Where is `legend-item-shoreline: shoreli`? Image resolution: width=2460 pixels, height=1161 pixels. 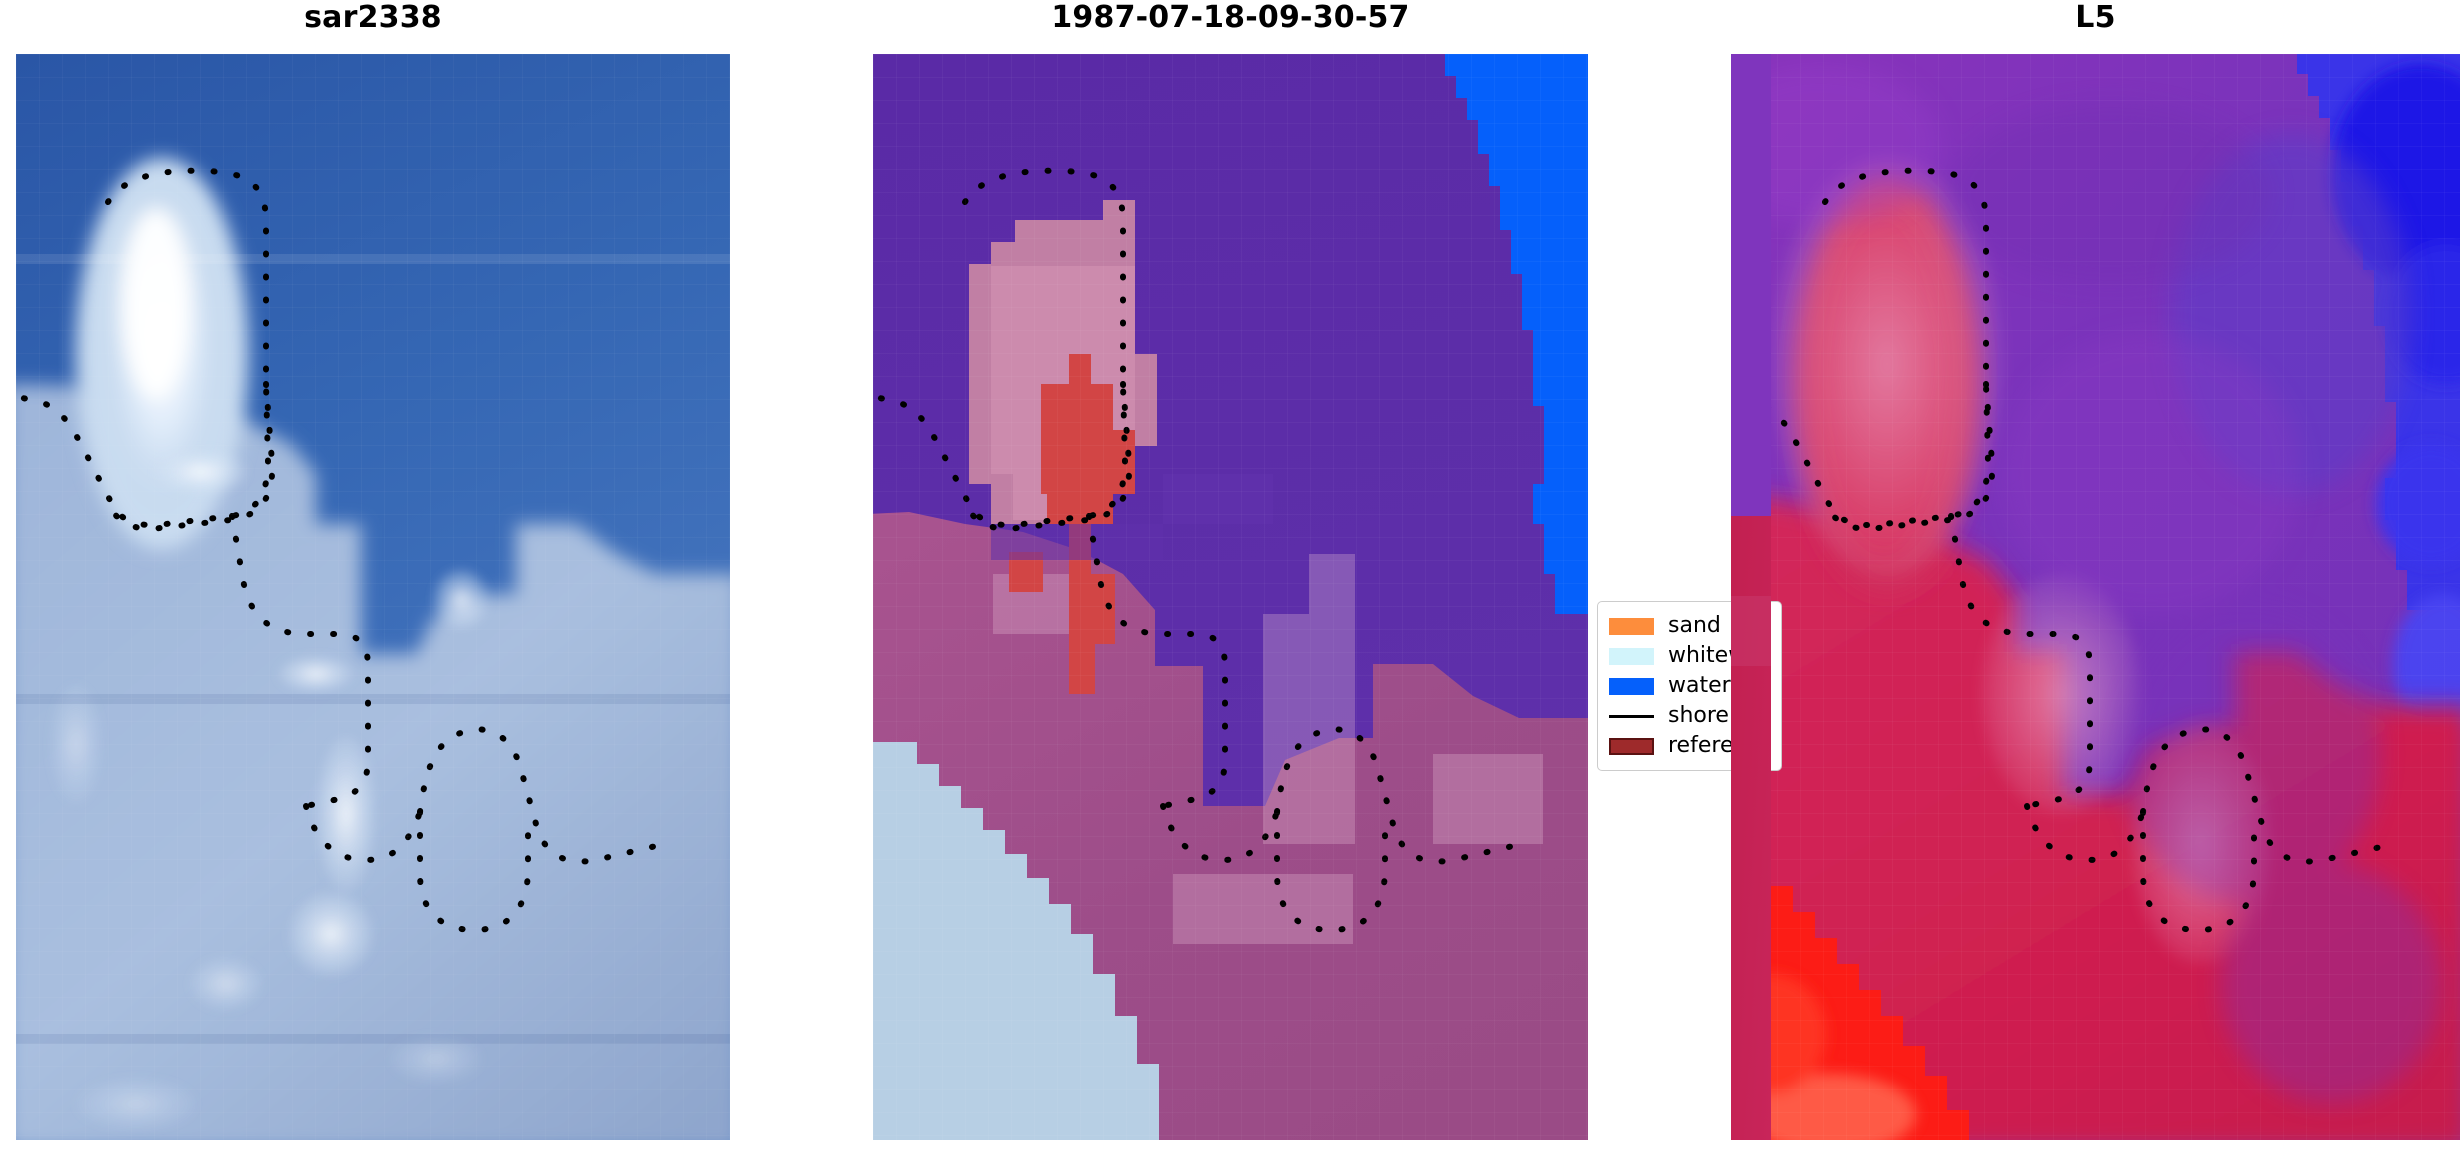 legend-item-shoreline: shoreli is located at coordinates (1690, 716).